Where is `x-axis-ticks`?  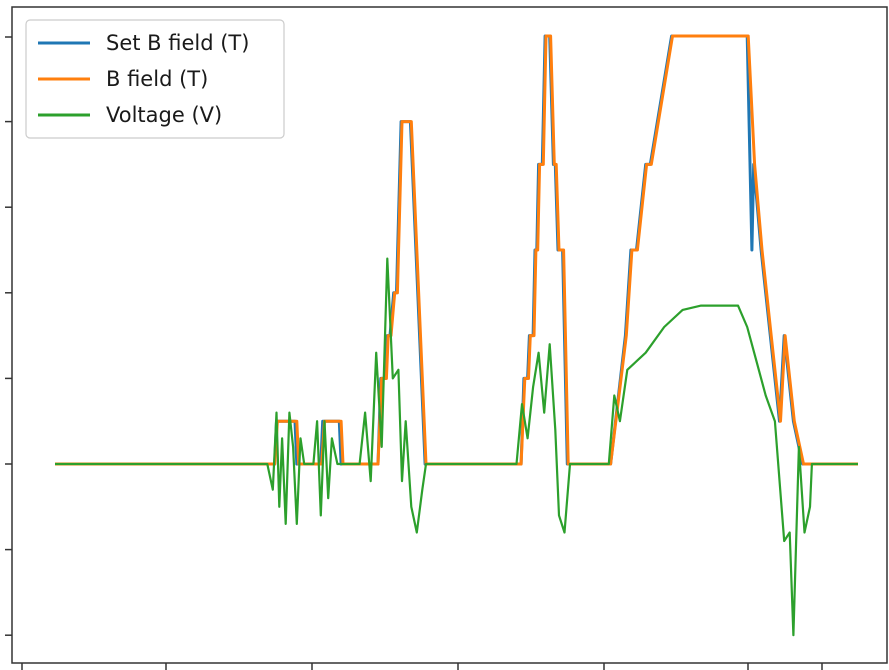 x-axis-ticks is located at coordinates (422, 666).